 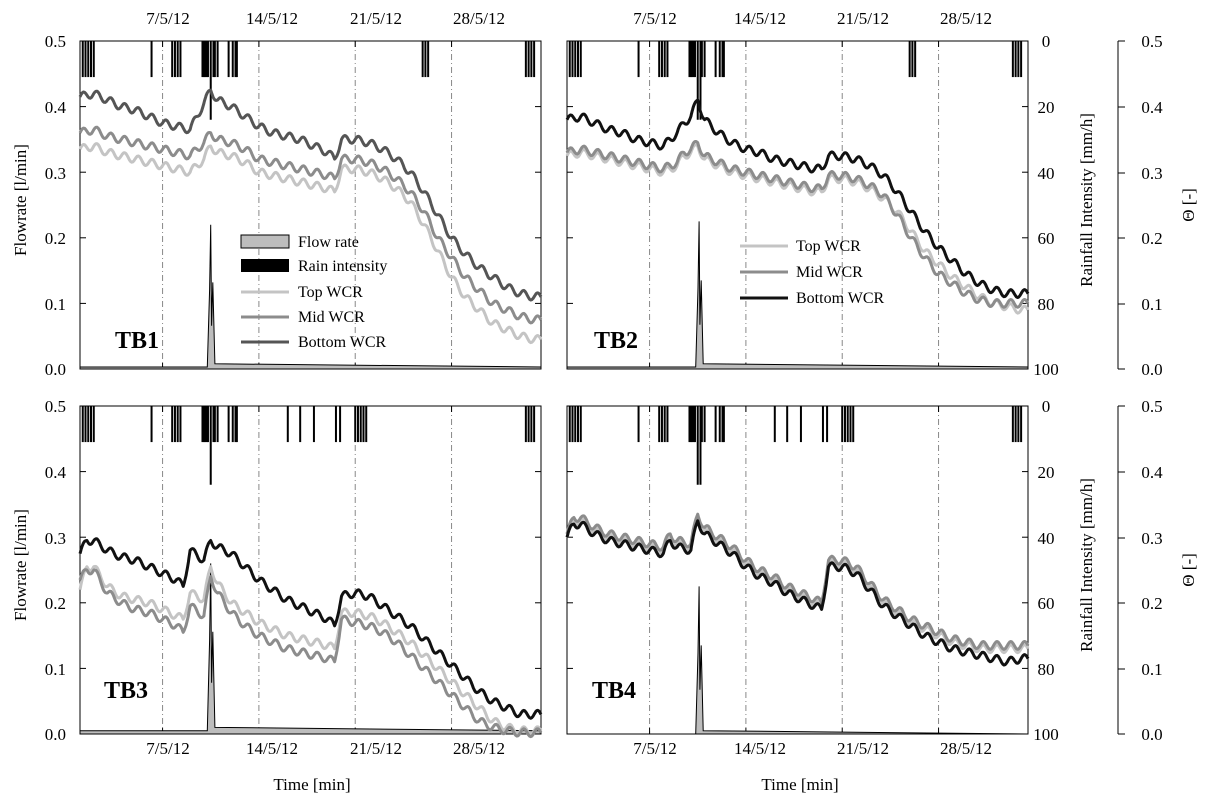 I want to click on panel-tag: TB3, so click(x=126, y=691).